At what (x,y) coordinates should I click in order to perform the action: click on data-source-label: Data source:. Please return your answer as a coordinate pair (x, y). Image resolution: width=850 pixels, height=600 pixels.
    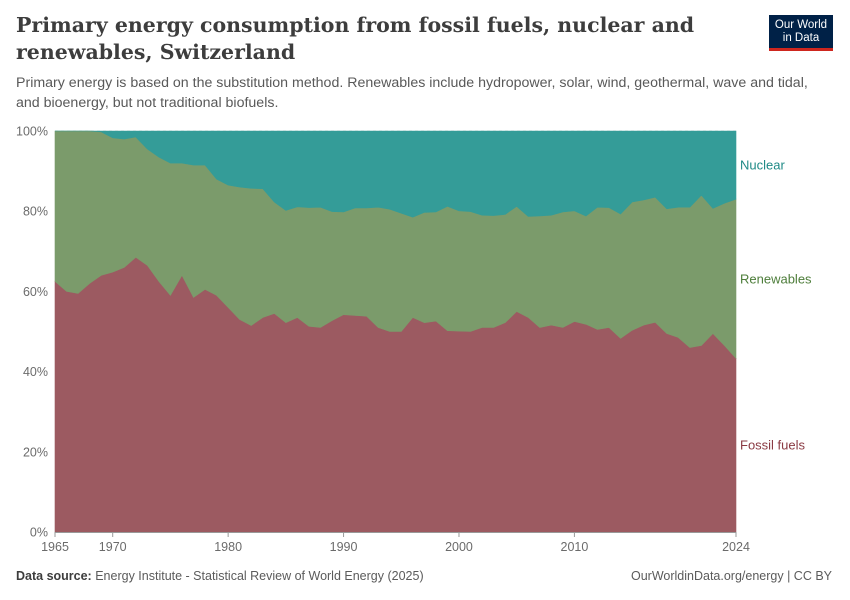
    Looking at the image, I should click on (54, 576).